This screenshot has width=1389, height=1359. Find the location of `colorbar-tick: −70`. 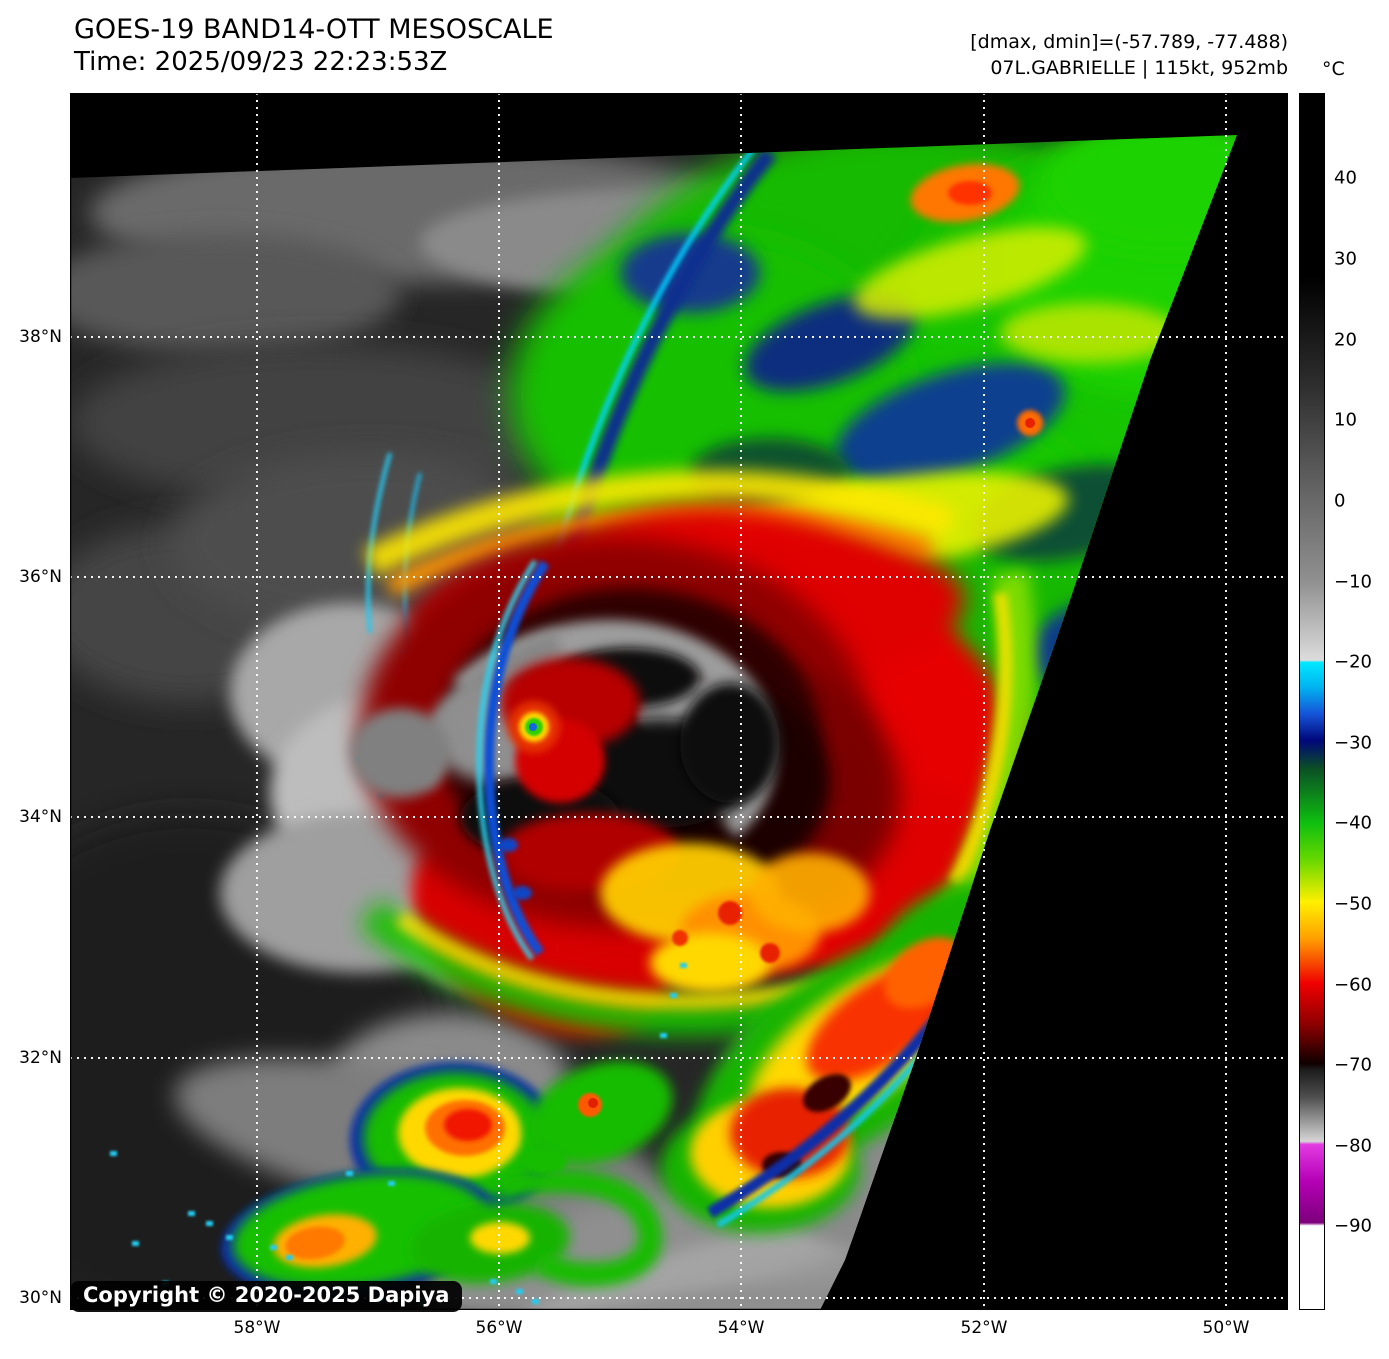

colorbar-tick: −70 is located at coordinates (1353, 1065).